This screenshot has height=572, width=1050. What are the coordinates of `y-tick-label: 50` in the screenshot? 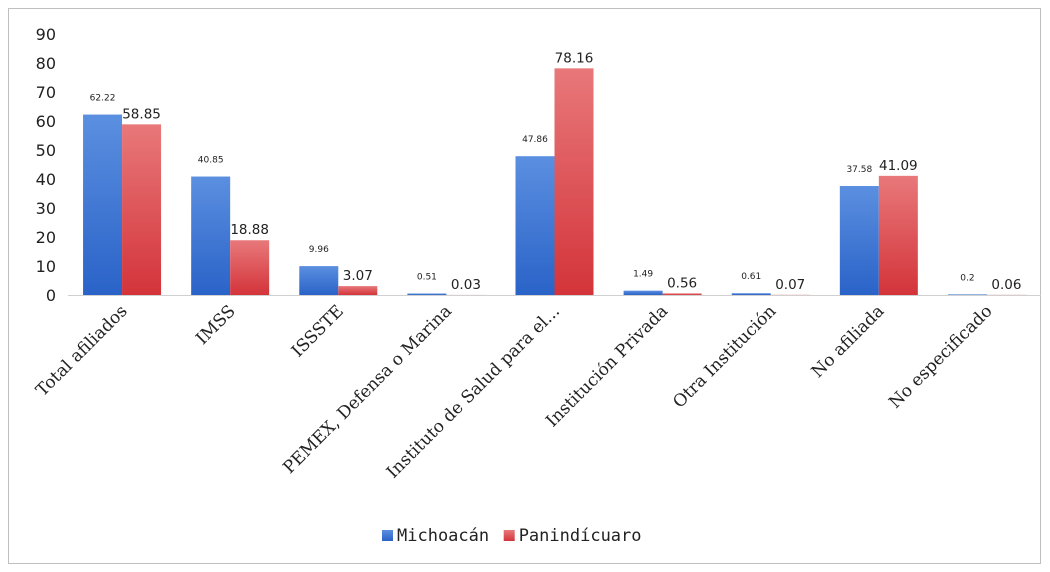 It's located at (46, 150).